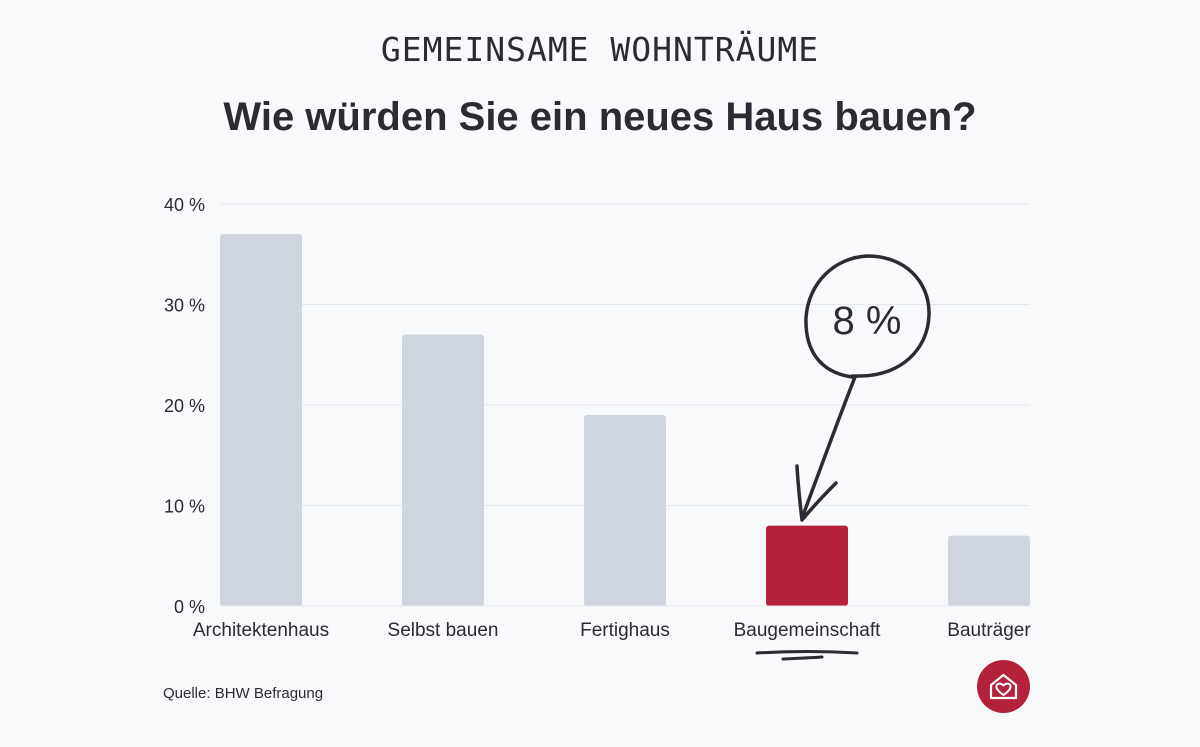 Image resolution: width=1200 pixels, height=747 pixels. I want to click on annotation-arrow-head, so click(816, 493).